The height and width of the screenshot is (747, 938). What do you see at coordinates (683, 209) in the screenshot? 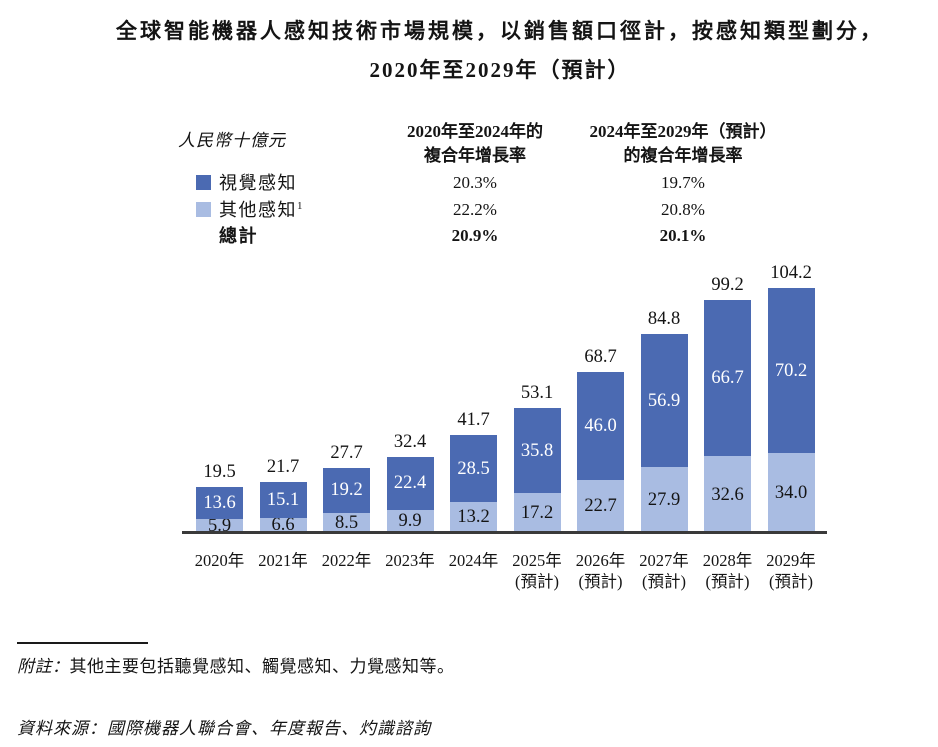
I see `cagr-other-2024-2029: 20.8%` at bounding box center [683, 209].